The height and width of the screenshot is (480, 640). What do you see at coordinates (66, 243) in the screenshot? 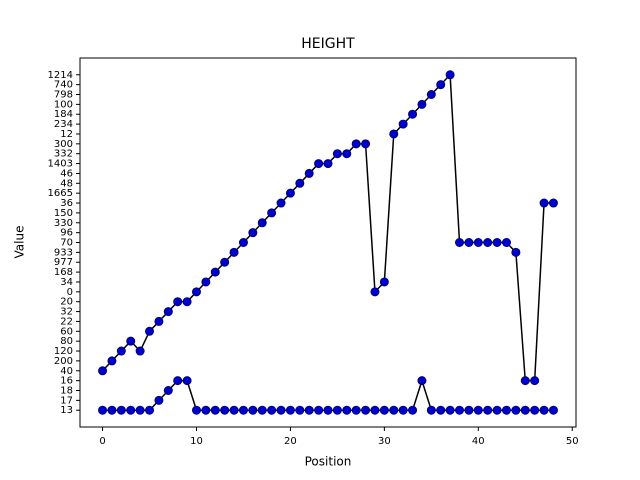
I see `y-tick-label: 70` at bounding box center [66, 243].